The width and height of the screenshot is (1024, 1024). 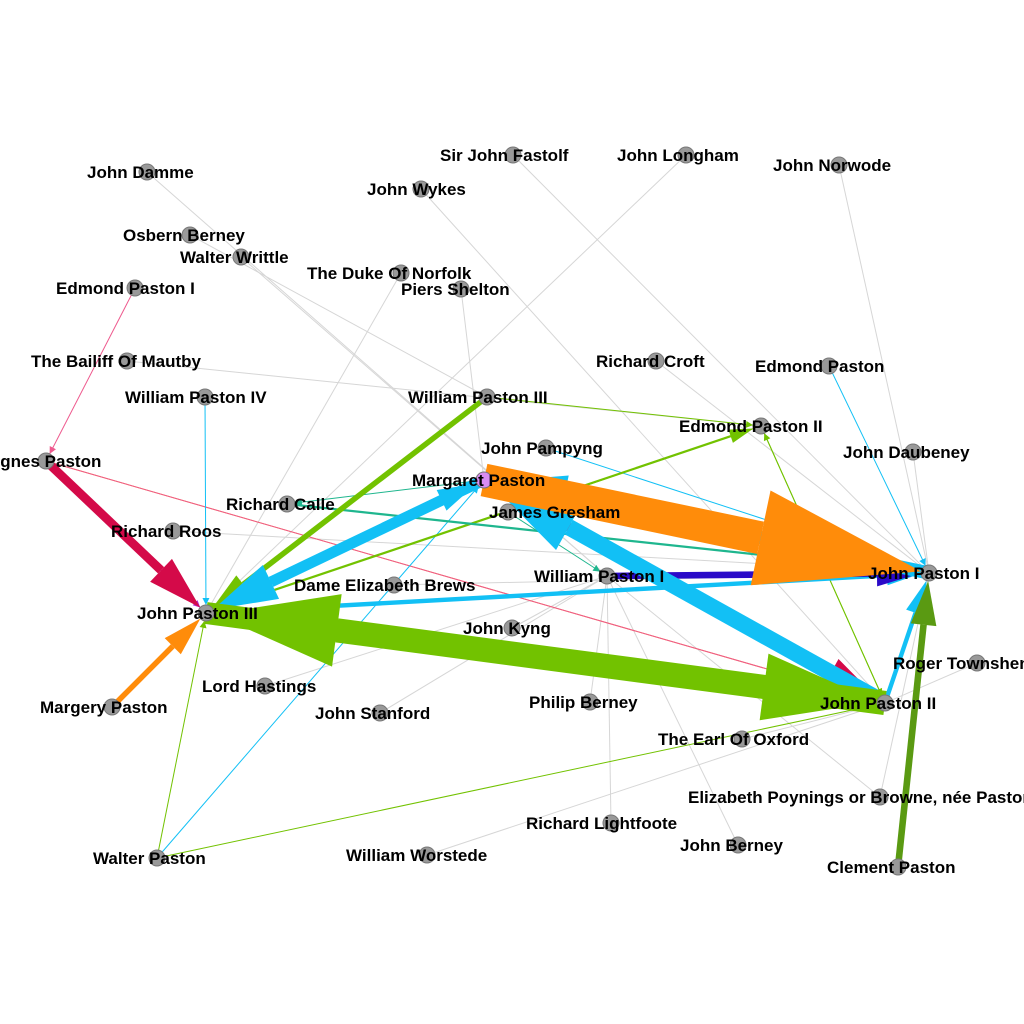 I want to click on node-label-edmond-paston-i: Edmond Paston I, so click(x=125, y=288).